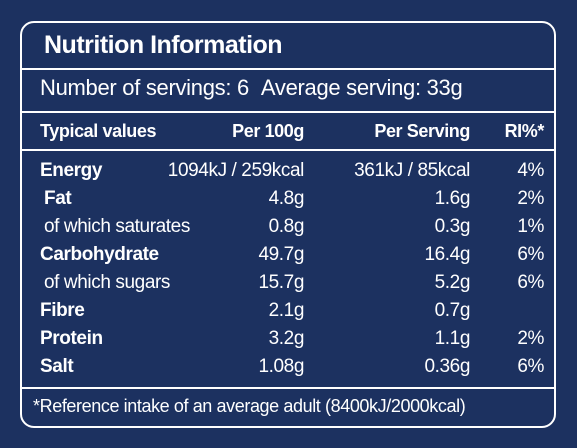 The image size is (577, 448). What do you see at coordinates (288, 388) in the screenshot?
I see `divider-footnote` at bounding box center [288, 388].